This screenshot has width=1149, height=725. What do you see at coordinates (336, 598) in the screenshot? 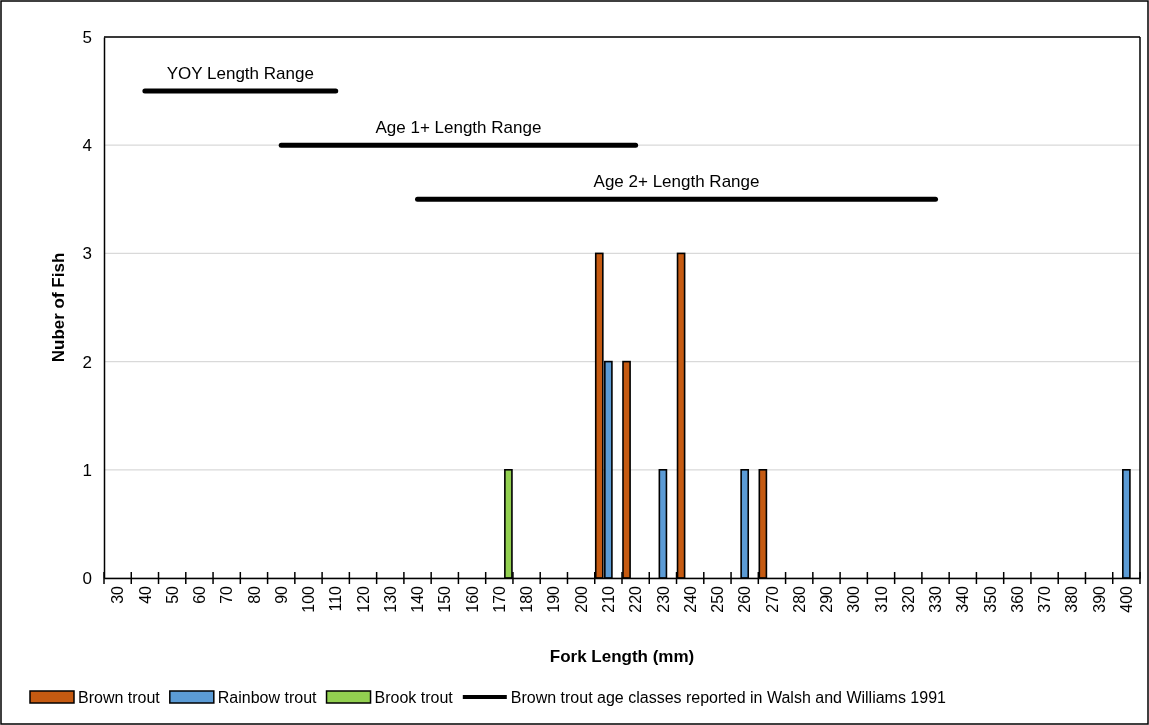
I see `x-tick-label: 110` at bounding box center [336, 598].